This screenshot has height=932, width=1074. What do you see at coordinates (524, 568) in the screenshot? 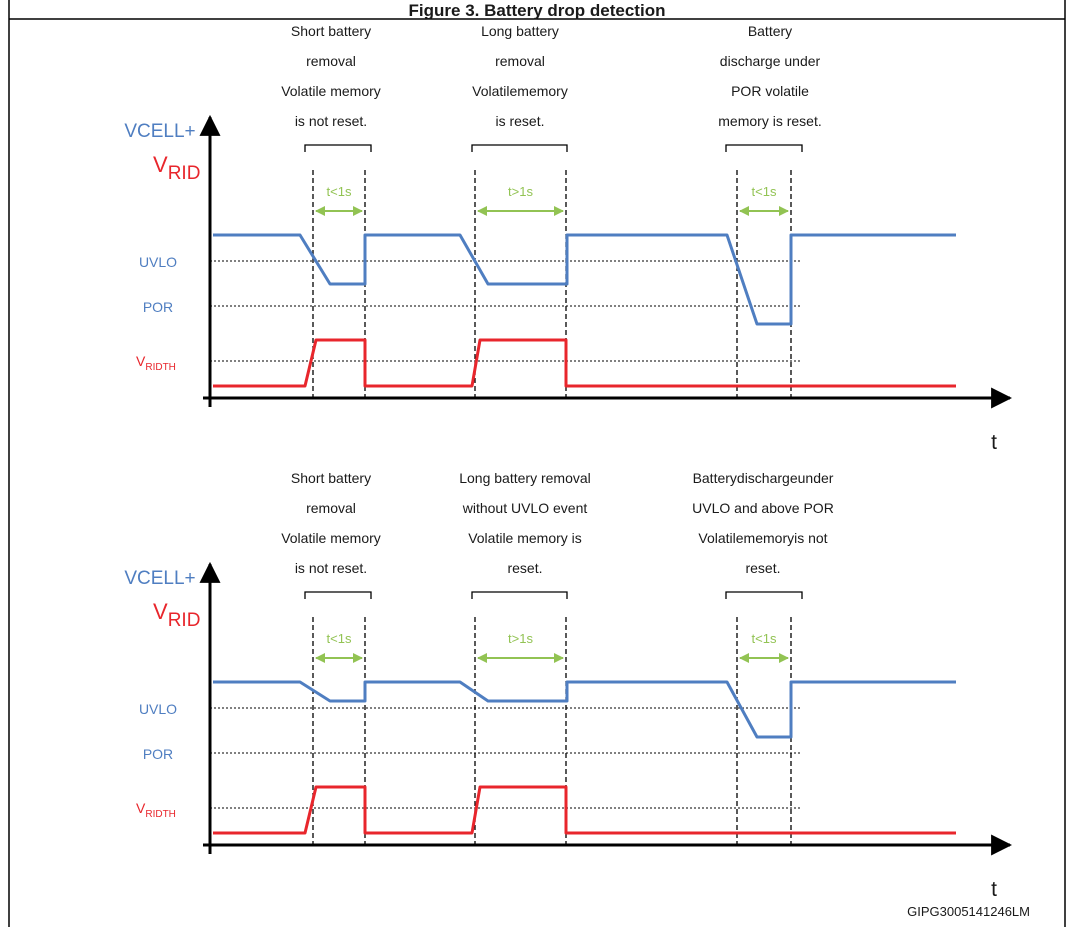
I see `panel-bottom-event-2-note-line: reset.` at bounding box center [524, 568].